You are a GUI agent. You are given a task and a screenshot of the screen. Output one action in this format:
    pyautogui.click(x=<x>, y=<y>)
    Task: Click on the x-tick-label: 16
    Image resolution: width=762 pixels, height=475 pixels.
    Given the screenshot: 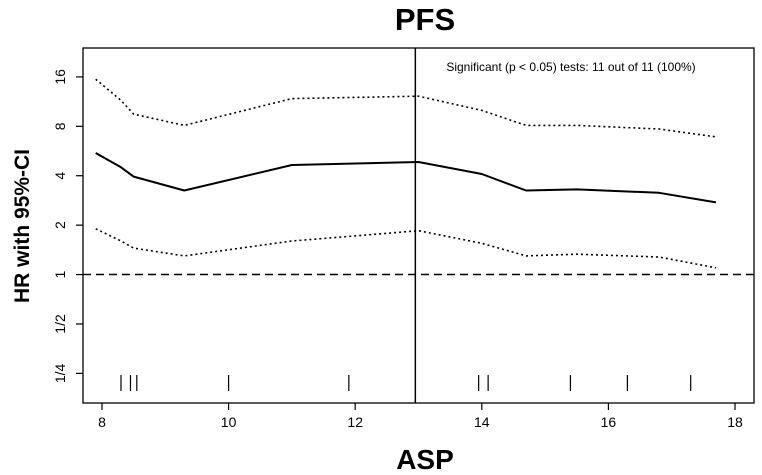 What is the action you would take?
    pyautogui.click(x=609, y=422)
    